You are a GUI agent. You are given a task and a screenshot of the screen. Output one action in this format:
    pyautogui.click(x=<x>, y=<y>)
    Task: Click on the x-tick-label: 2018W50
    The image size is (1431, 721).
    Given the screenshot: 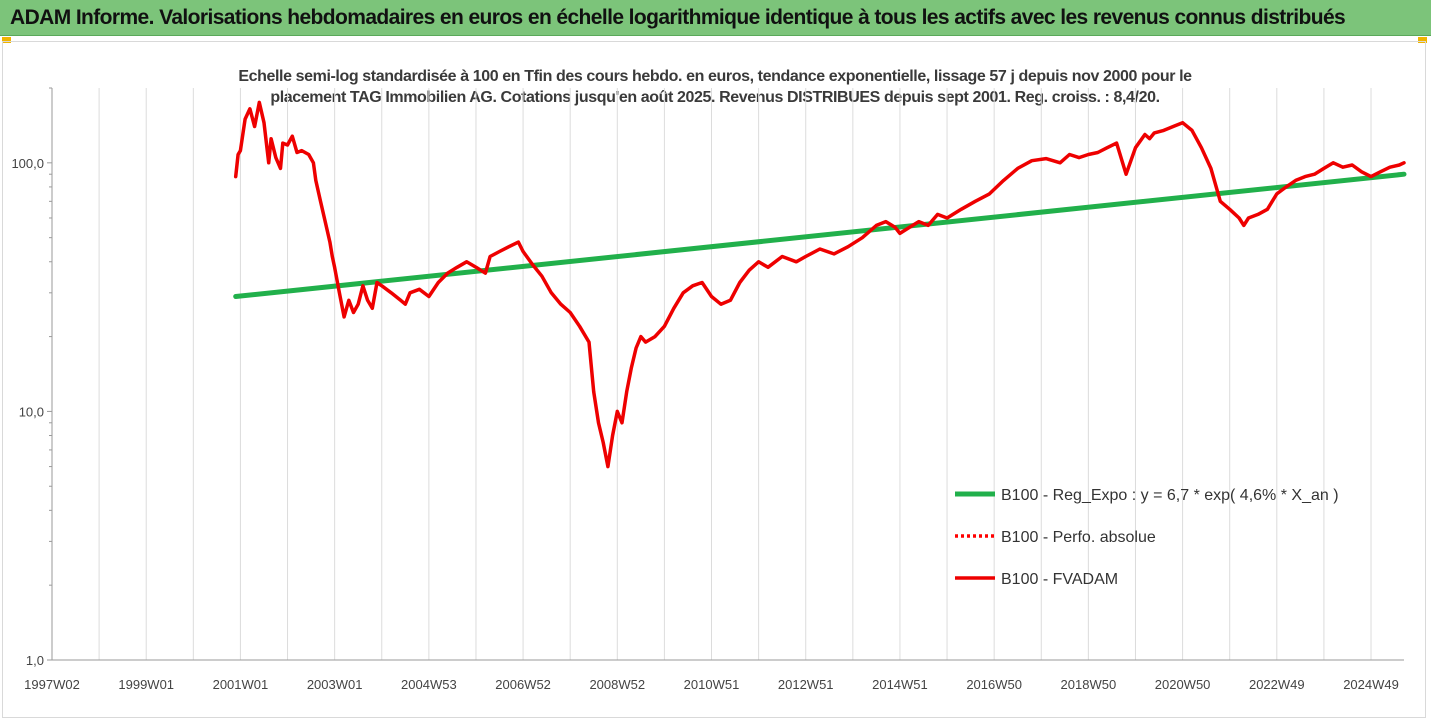 What is the action you would take?
    pyautogui.click(x=1089, y=684)
    